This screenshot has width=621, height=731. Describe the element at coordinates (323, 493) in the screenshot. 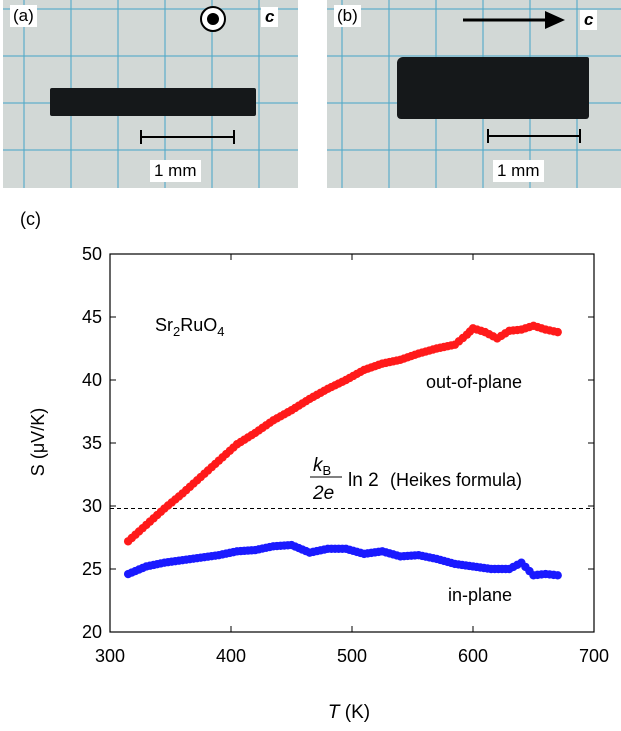

I see `heikes-denominator: 2e` at that location.